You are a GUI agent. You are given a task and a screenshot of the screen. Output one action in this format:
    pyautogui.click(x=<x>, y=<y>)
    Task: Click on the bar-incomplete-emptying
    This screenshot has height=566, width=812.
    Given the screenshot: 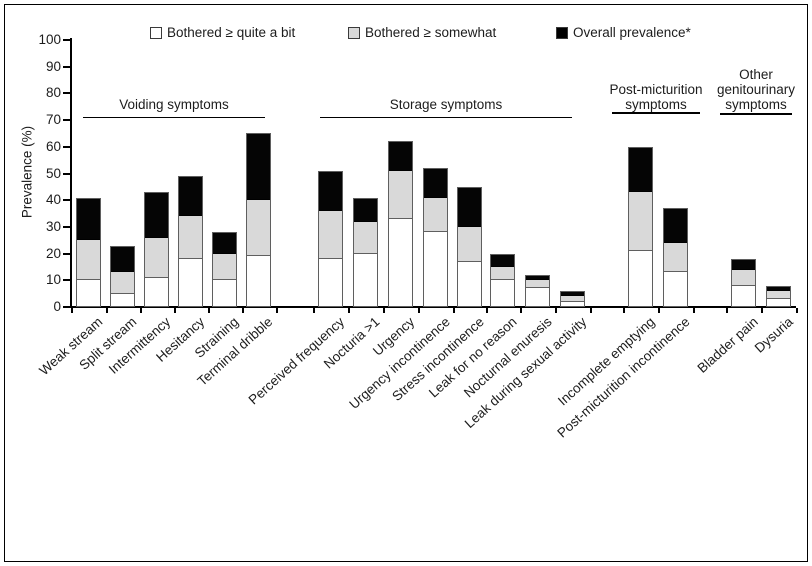 What is the action you would take?
    pyautogui.click(x=640, y=226)
    